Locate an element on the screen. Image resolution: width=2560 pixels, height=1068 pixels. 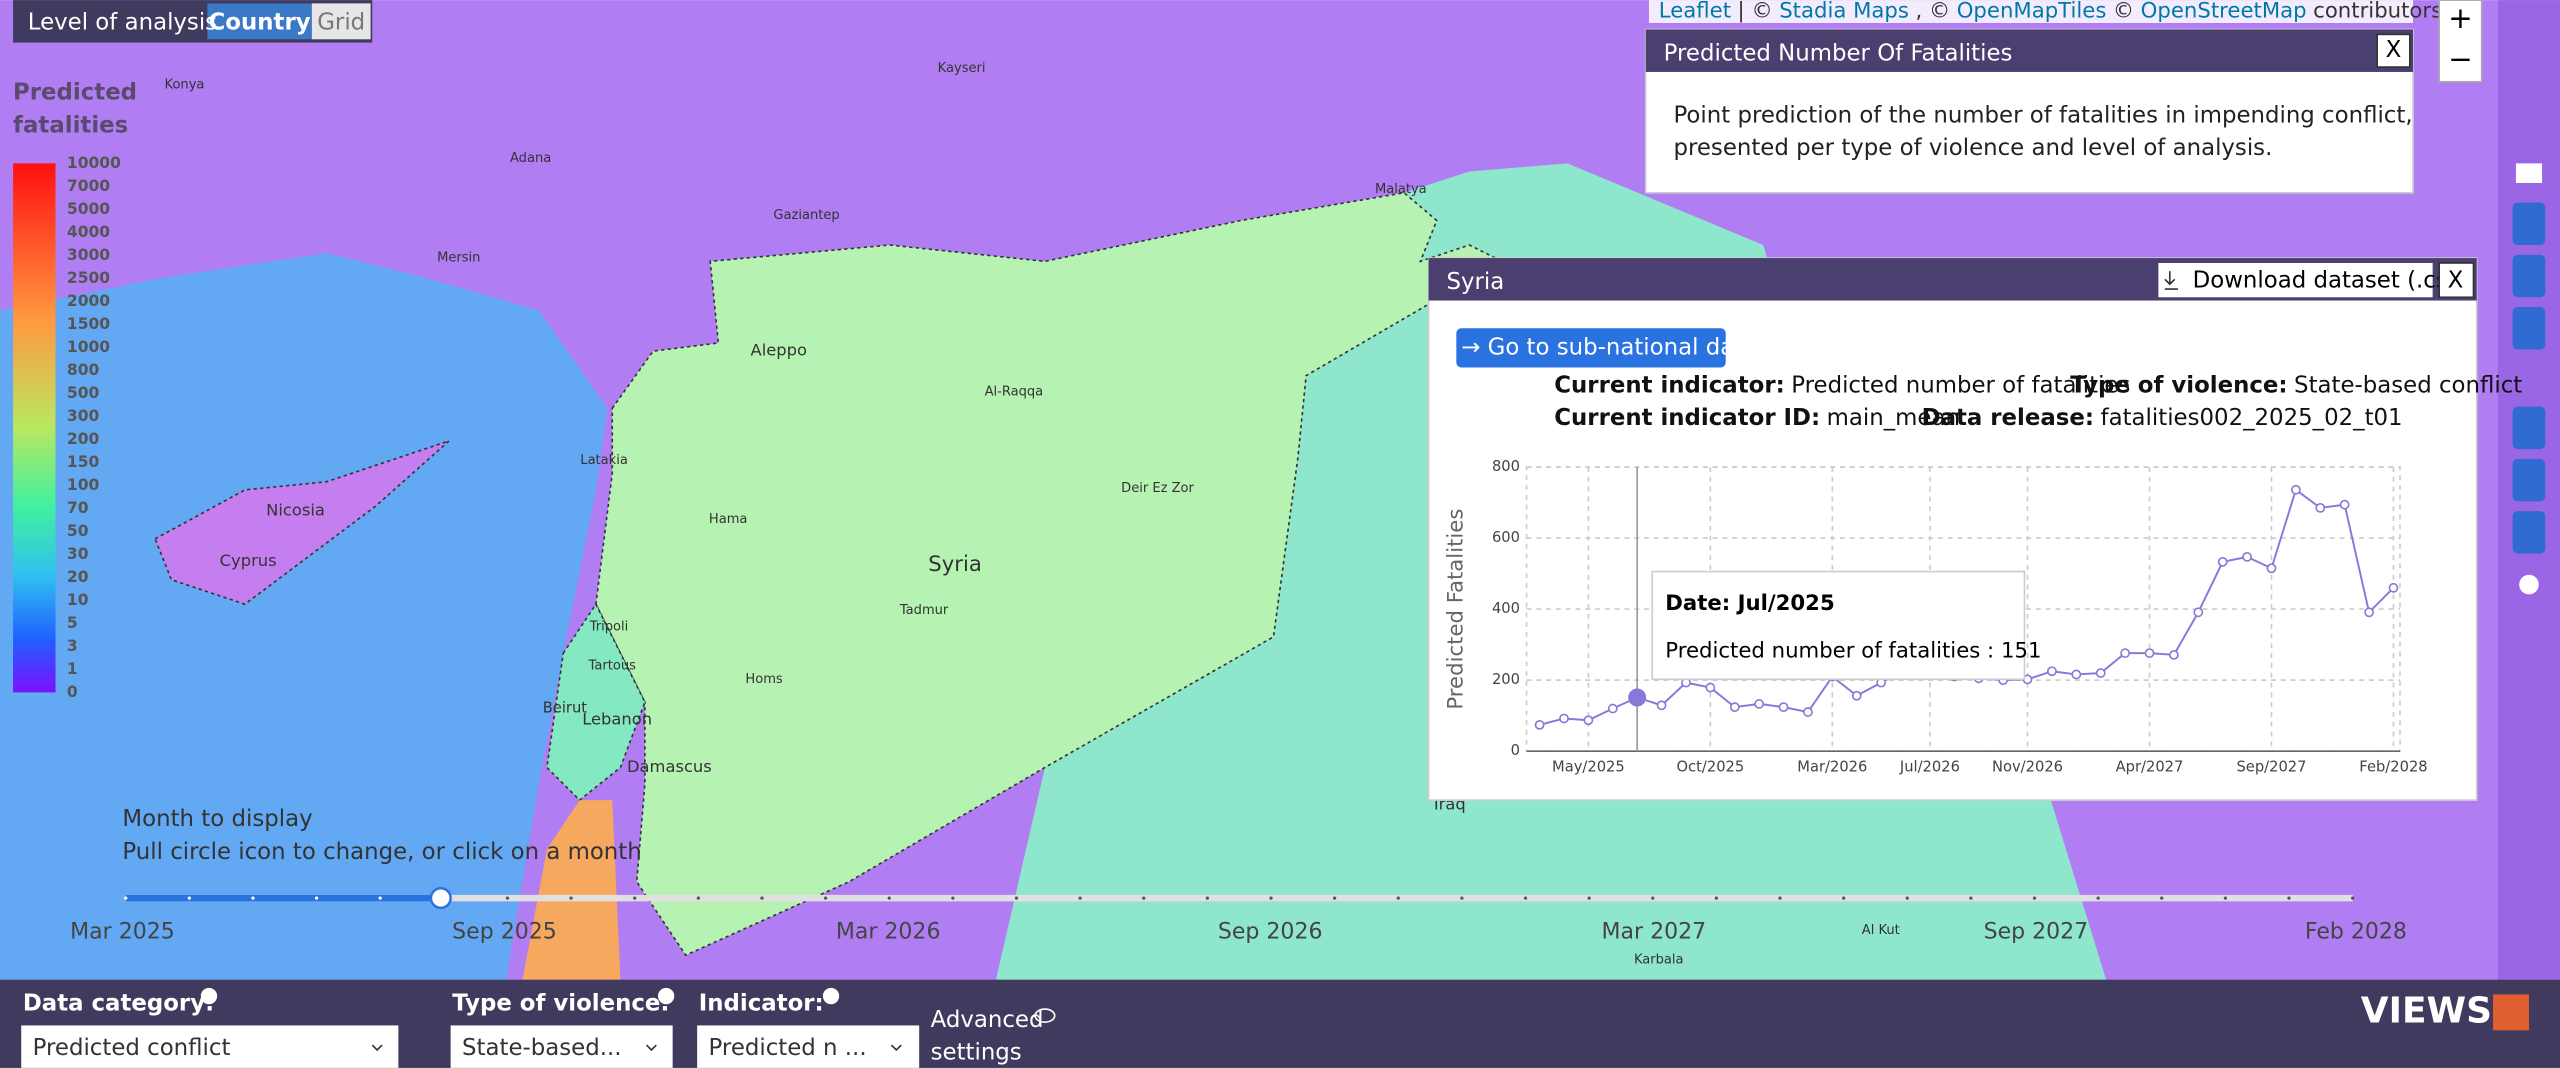
indicator-select is located at coordinates (808, 1046).